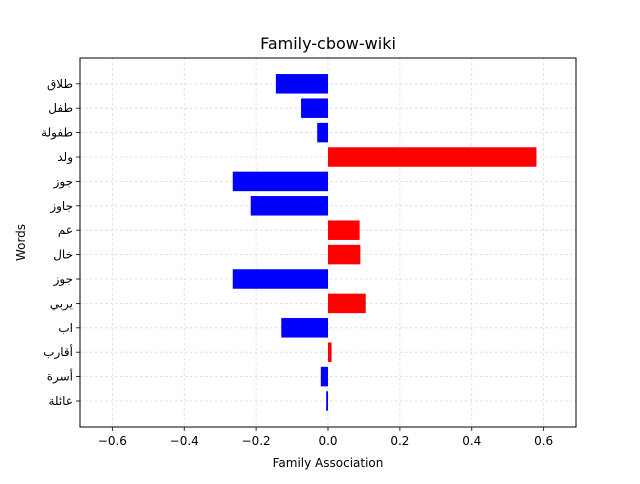  Describe the element at coordinates (328, 43) in the screenshot. I see `chart-title: Family-cbow-wiki` at that location.